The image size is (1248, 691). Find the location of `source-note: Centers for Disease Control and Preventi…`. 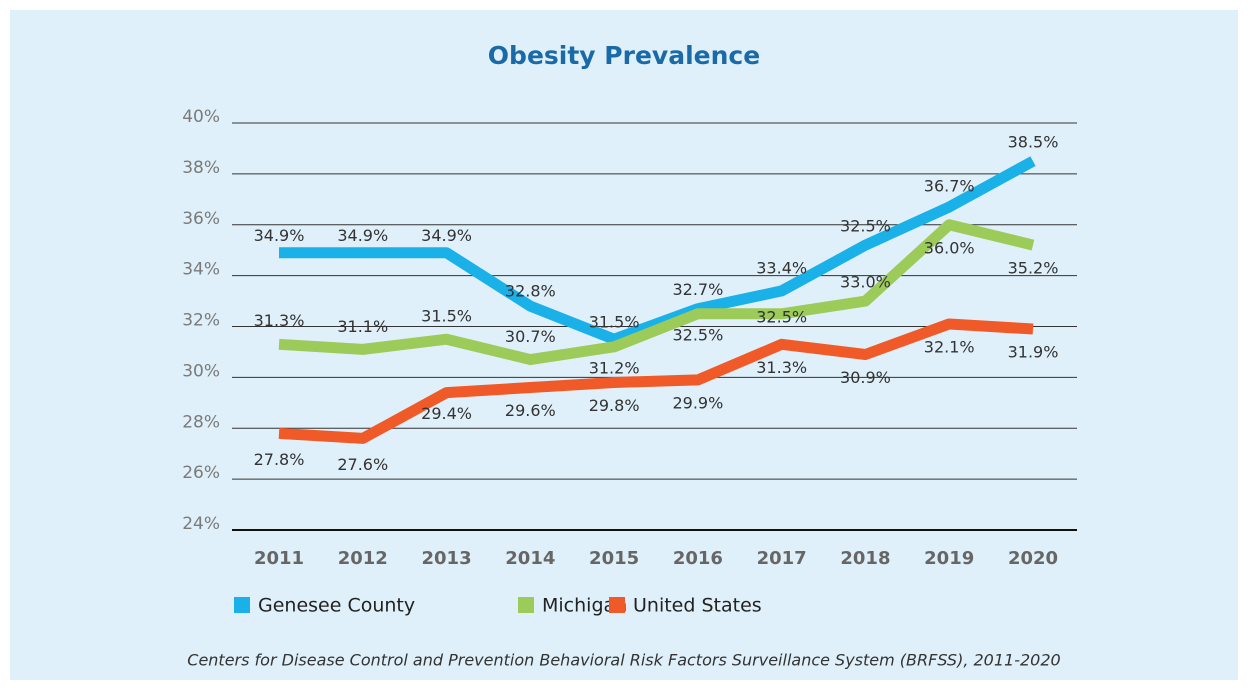

source-note: Centers for Disease Control and Preventi… is located at coordinates (623, 660).